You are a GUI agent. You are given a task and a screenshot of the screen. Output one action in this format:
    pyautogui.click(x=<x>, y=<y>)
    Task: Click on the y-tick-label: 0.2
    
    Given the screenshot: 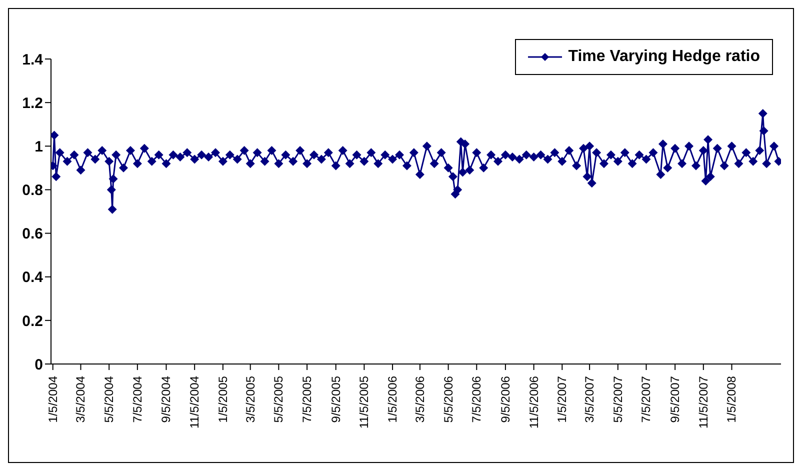 What is the action you would take?
    pyautogui.click(x=32, y=321)
    